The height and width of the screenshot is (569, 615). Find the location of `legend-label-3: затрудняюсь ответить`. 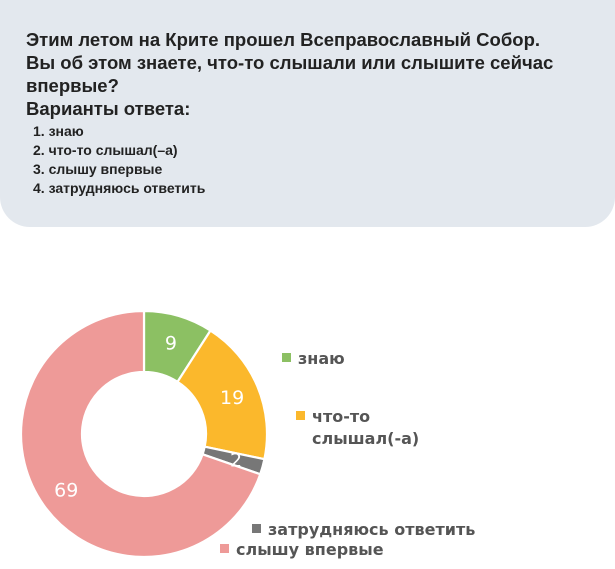

legend-label-3: затрудняюсь ответить is located at coordinates (371, 529).